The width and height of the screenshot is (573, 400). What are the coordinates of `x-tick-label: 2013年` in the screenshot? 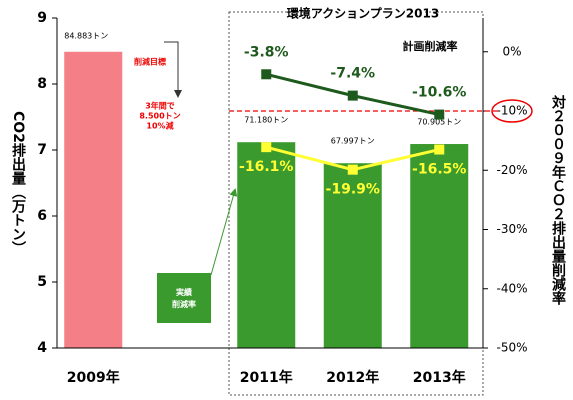 It's located at (439, 377).